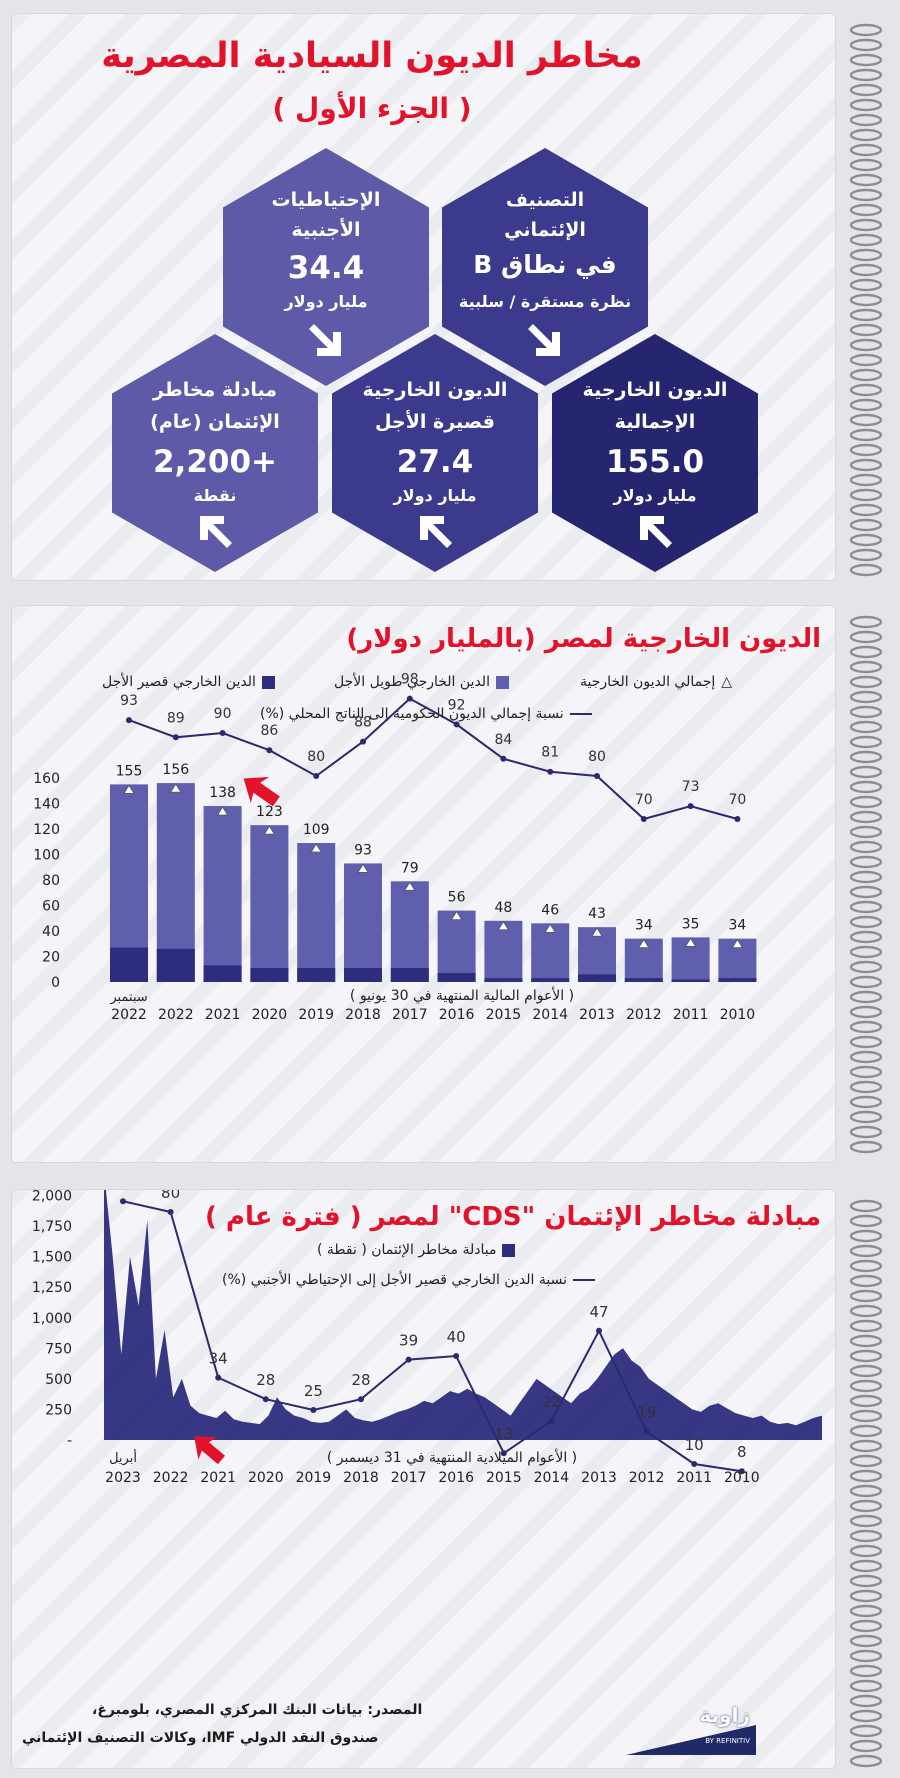 The height and width of the screenshot is (1778, 900). What do you see at coordinates (222, 793) in the screenshot?
I see `bar-value-label: 138` at bounding box center [222, 793].